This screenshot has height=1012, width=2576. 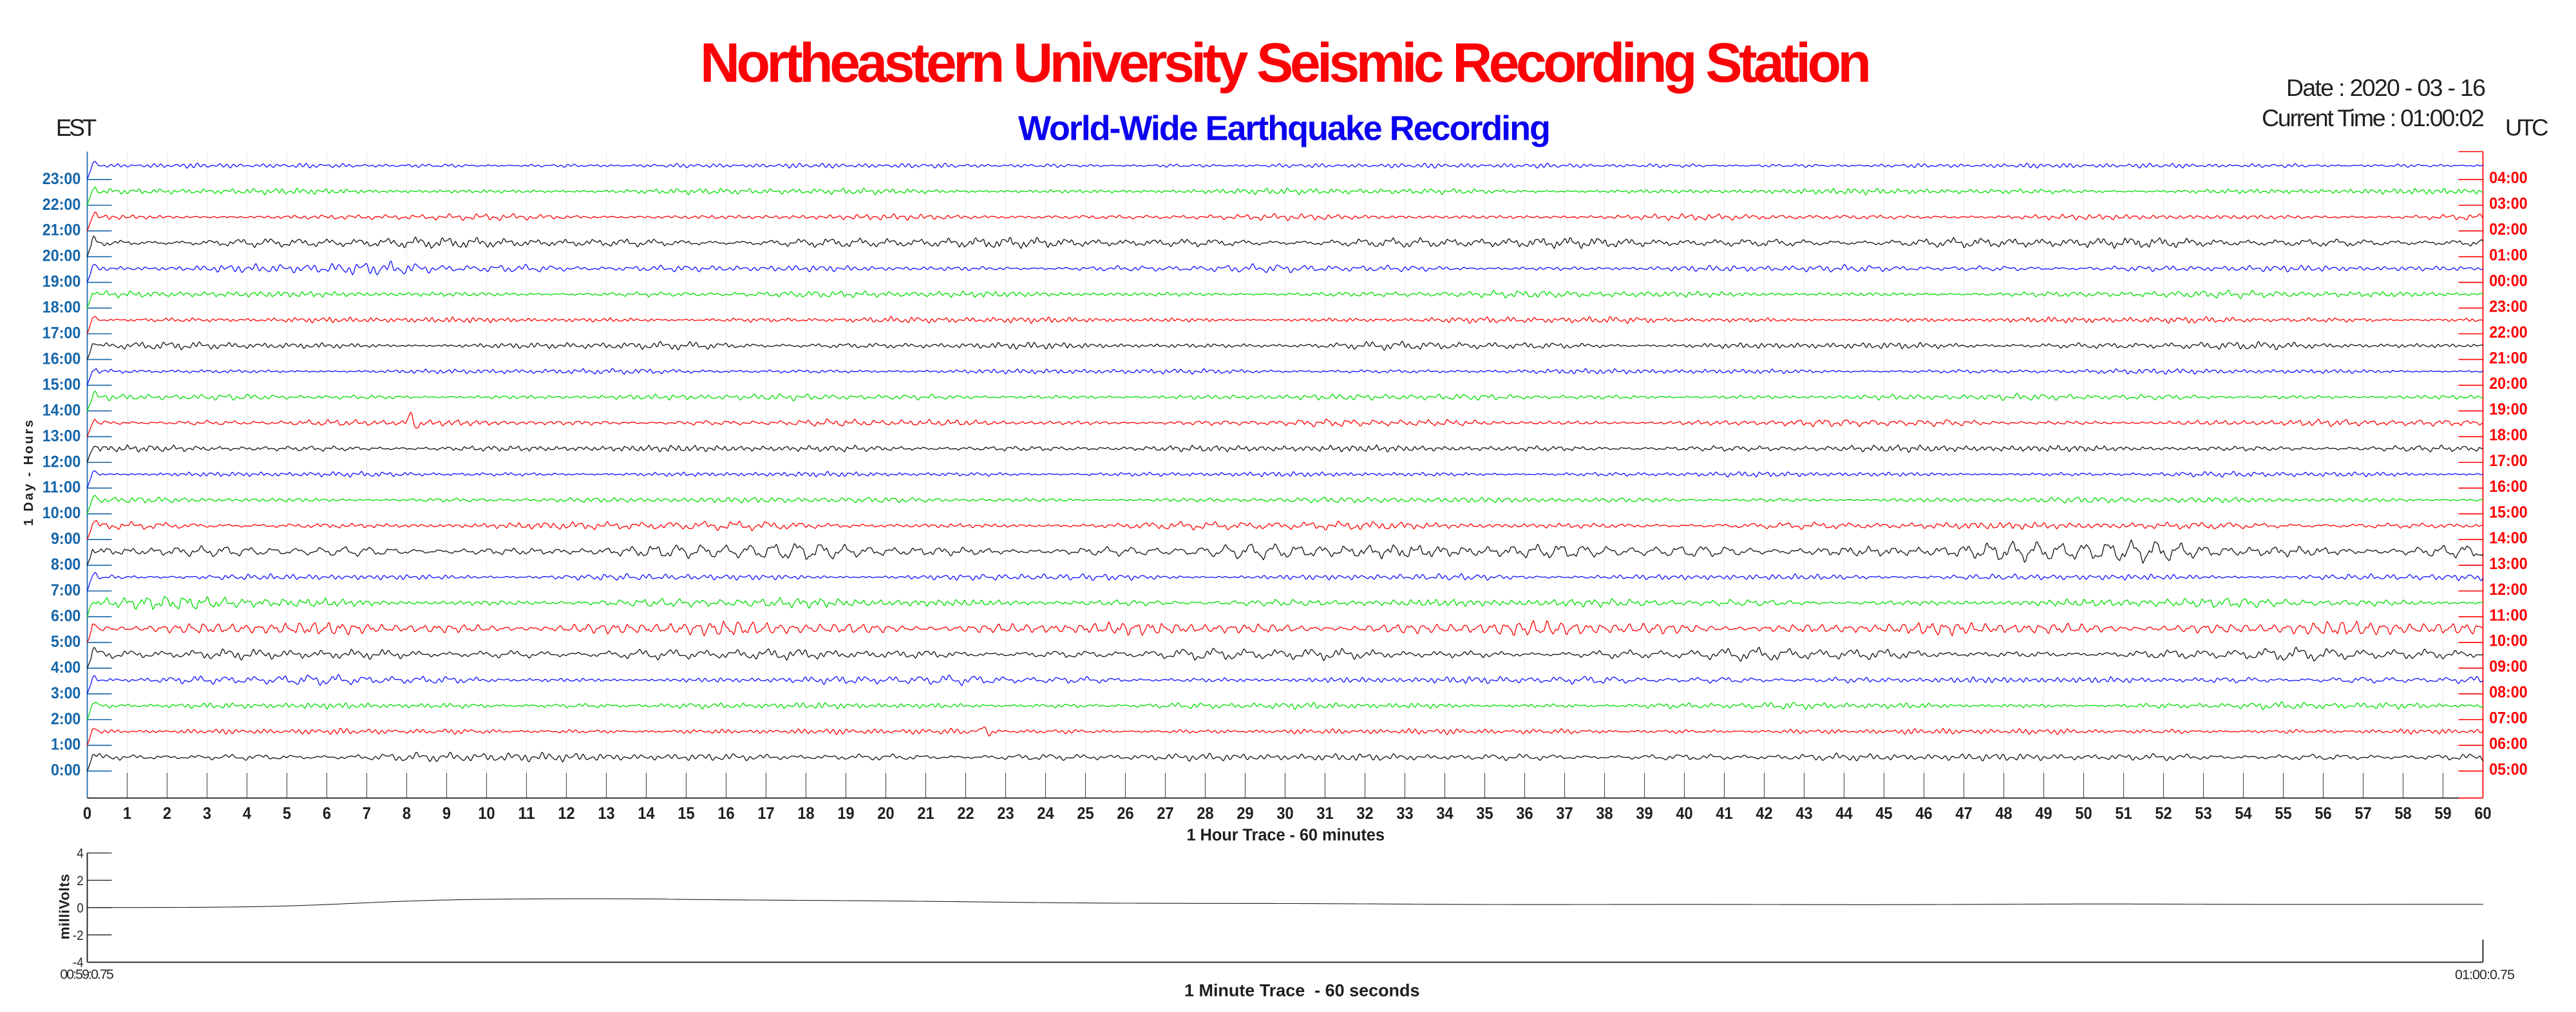 I want to click on svg-text: 16, so click(x=725, y=813).